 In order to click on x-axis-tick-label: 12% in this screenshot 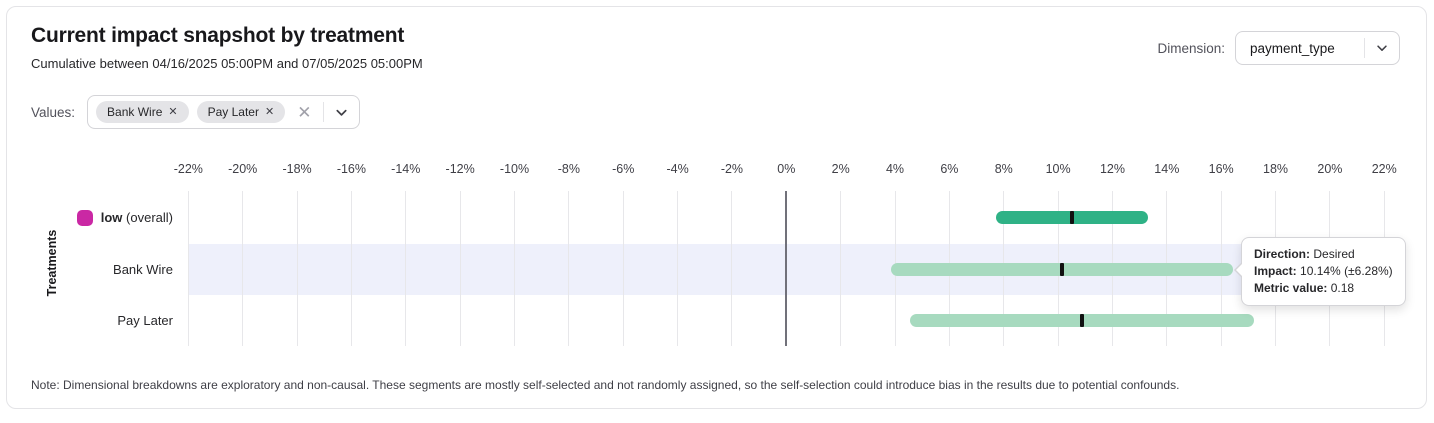, I will do `click(1112, 169)`.